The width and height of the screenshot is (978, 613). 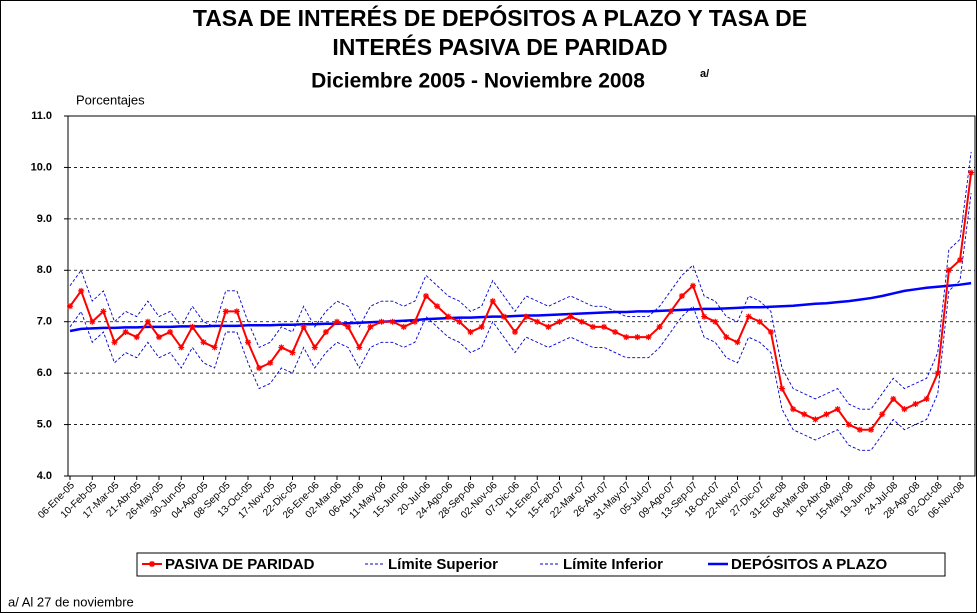 What do you see at coordinates (240, 564) in the screenshot?
I see `legend-label: PASIVA DE PARIDAD` at bounding box center [240, 564].